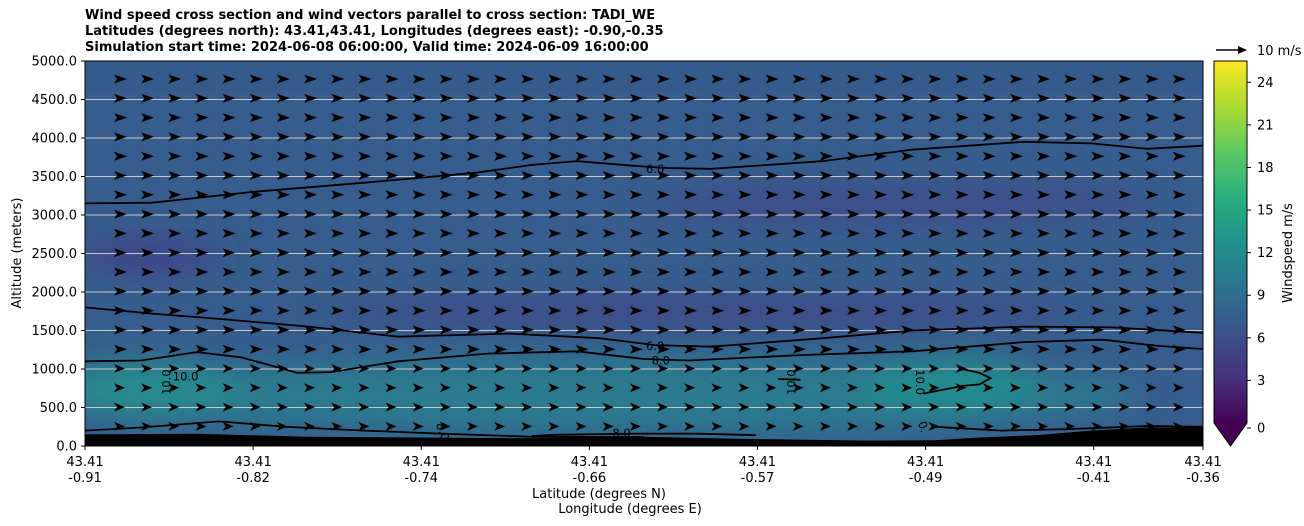  Describe the element at coordinates (655, 169) in the screenshot. I see `contour-label-text: 6.0` at that location.